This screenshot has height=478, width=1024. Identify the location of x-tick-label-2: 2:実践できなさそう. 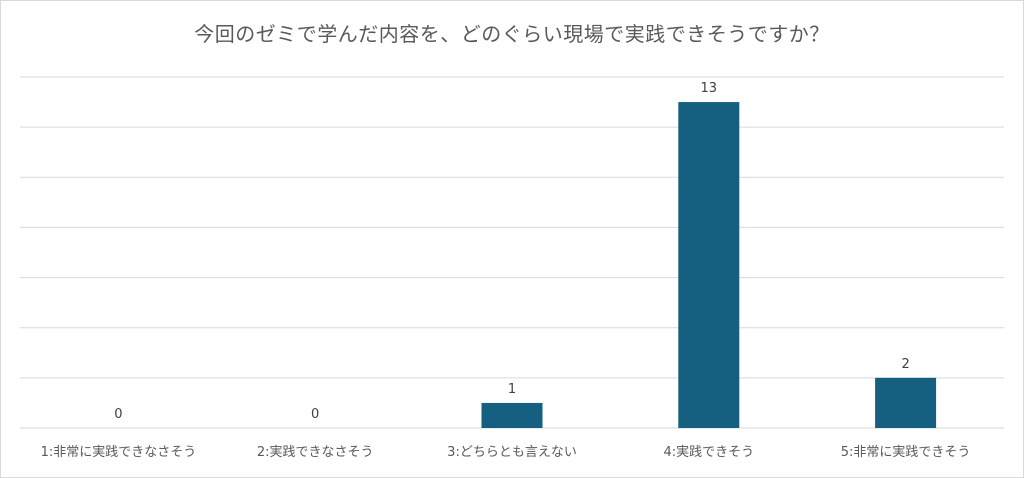
(315, 452).